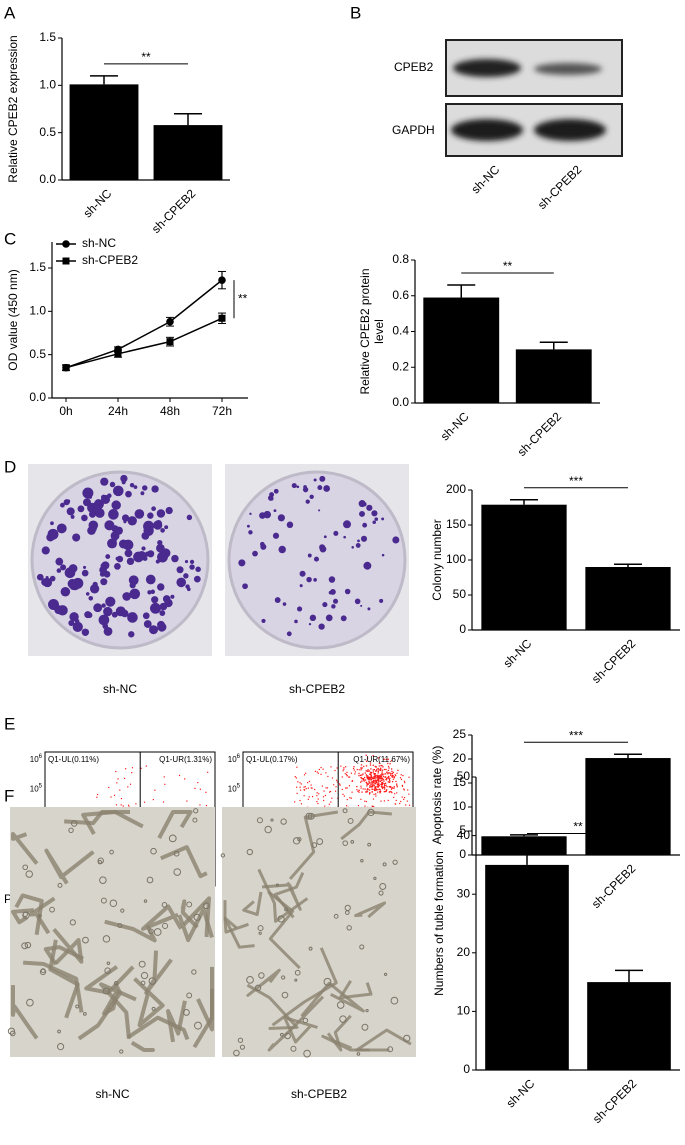 This screenshot has width=685, height=1145. What do you see at coordinates (466, 1069) in the screenshot?
I see `y-tick-label: 0` at bounding box center [466, 1069].